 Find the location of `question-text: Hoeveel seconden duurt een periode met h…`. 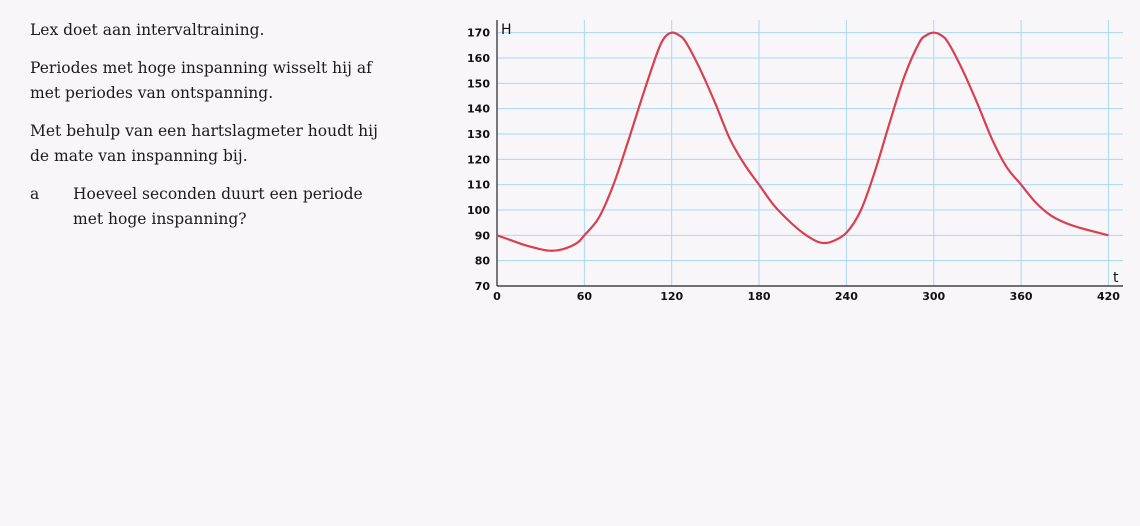

question-text: Hoeveel seconden duurt een periode met h… is located at coordinates (218, 206).